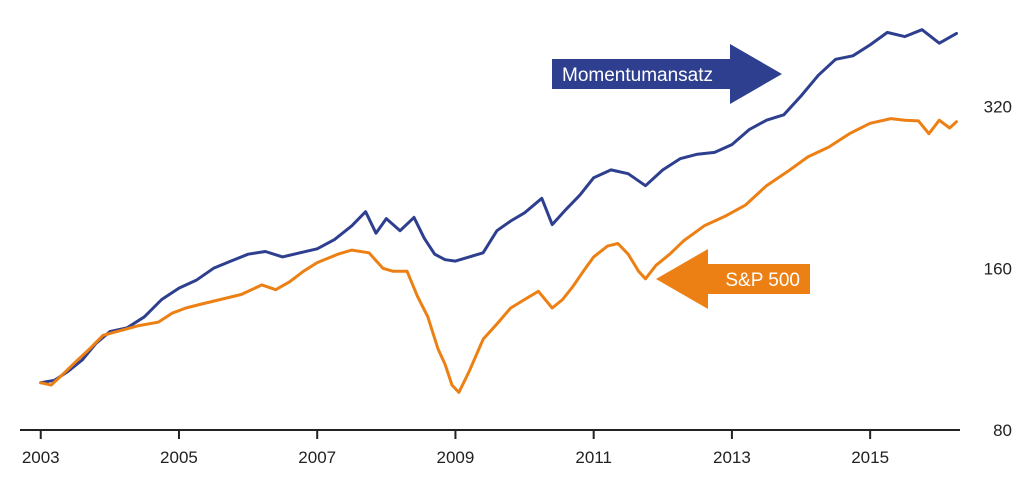 This screenshot has height=480, width=1024. I want to click on momentumansatz-annotation: Momentumansatz, so click(667, 74).